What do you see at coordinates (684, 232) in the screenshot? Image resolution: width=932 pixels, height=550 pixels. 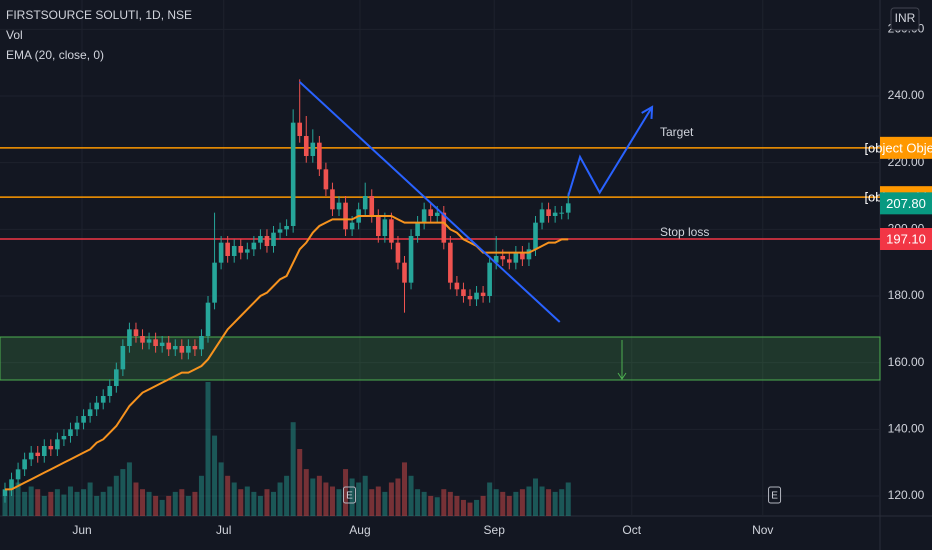 I see `annotation: Stop loss` at bounding box center [684, 232].